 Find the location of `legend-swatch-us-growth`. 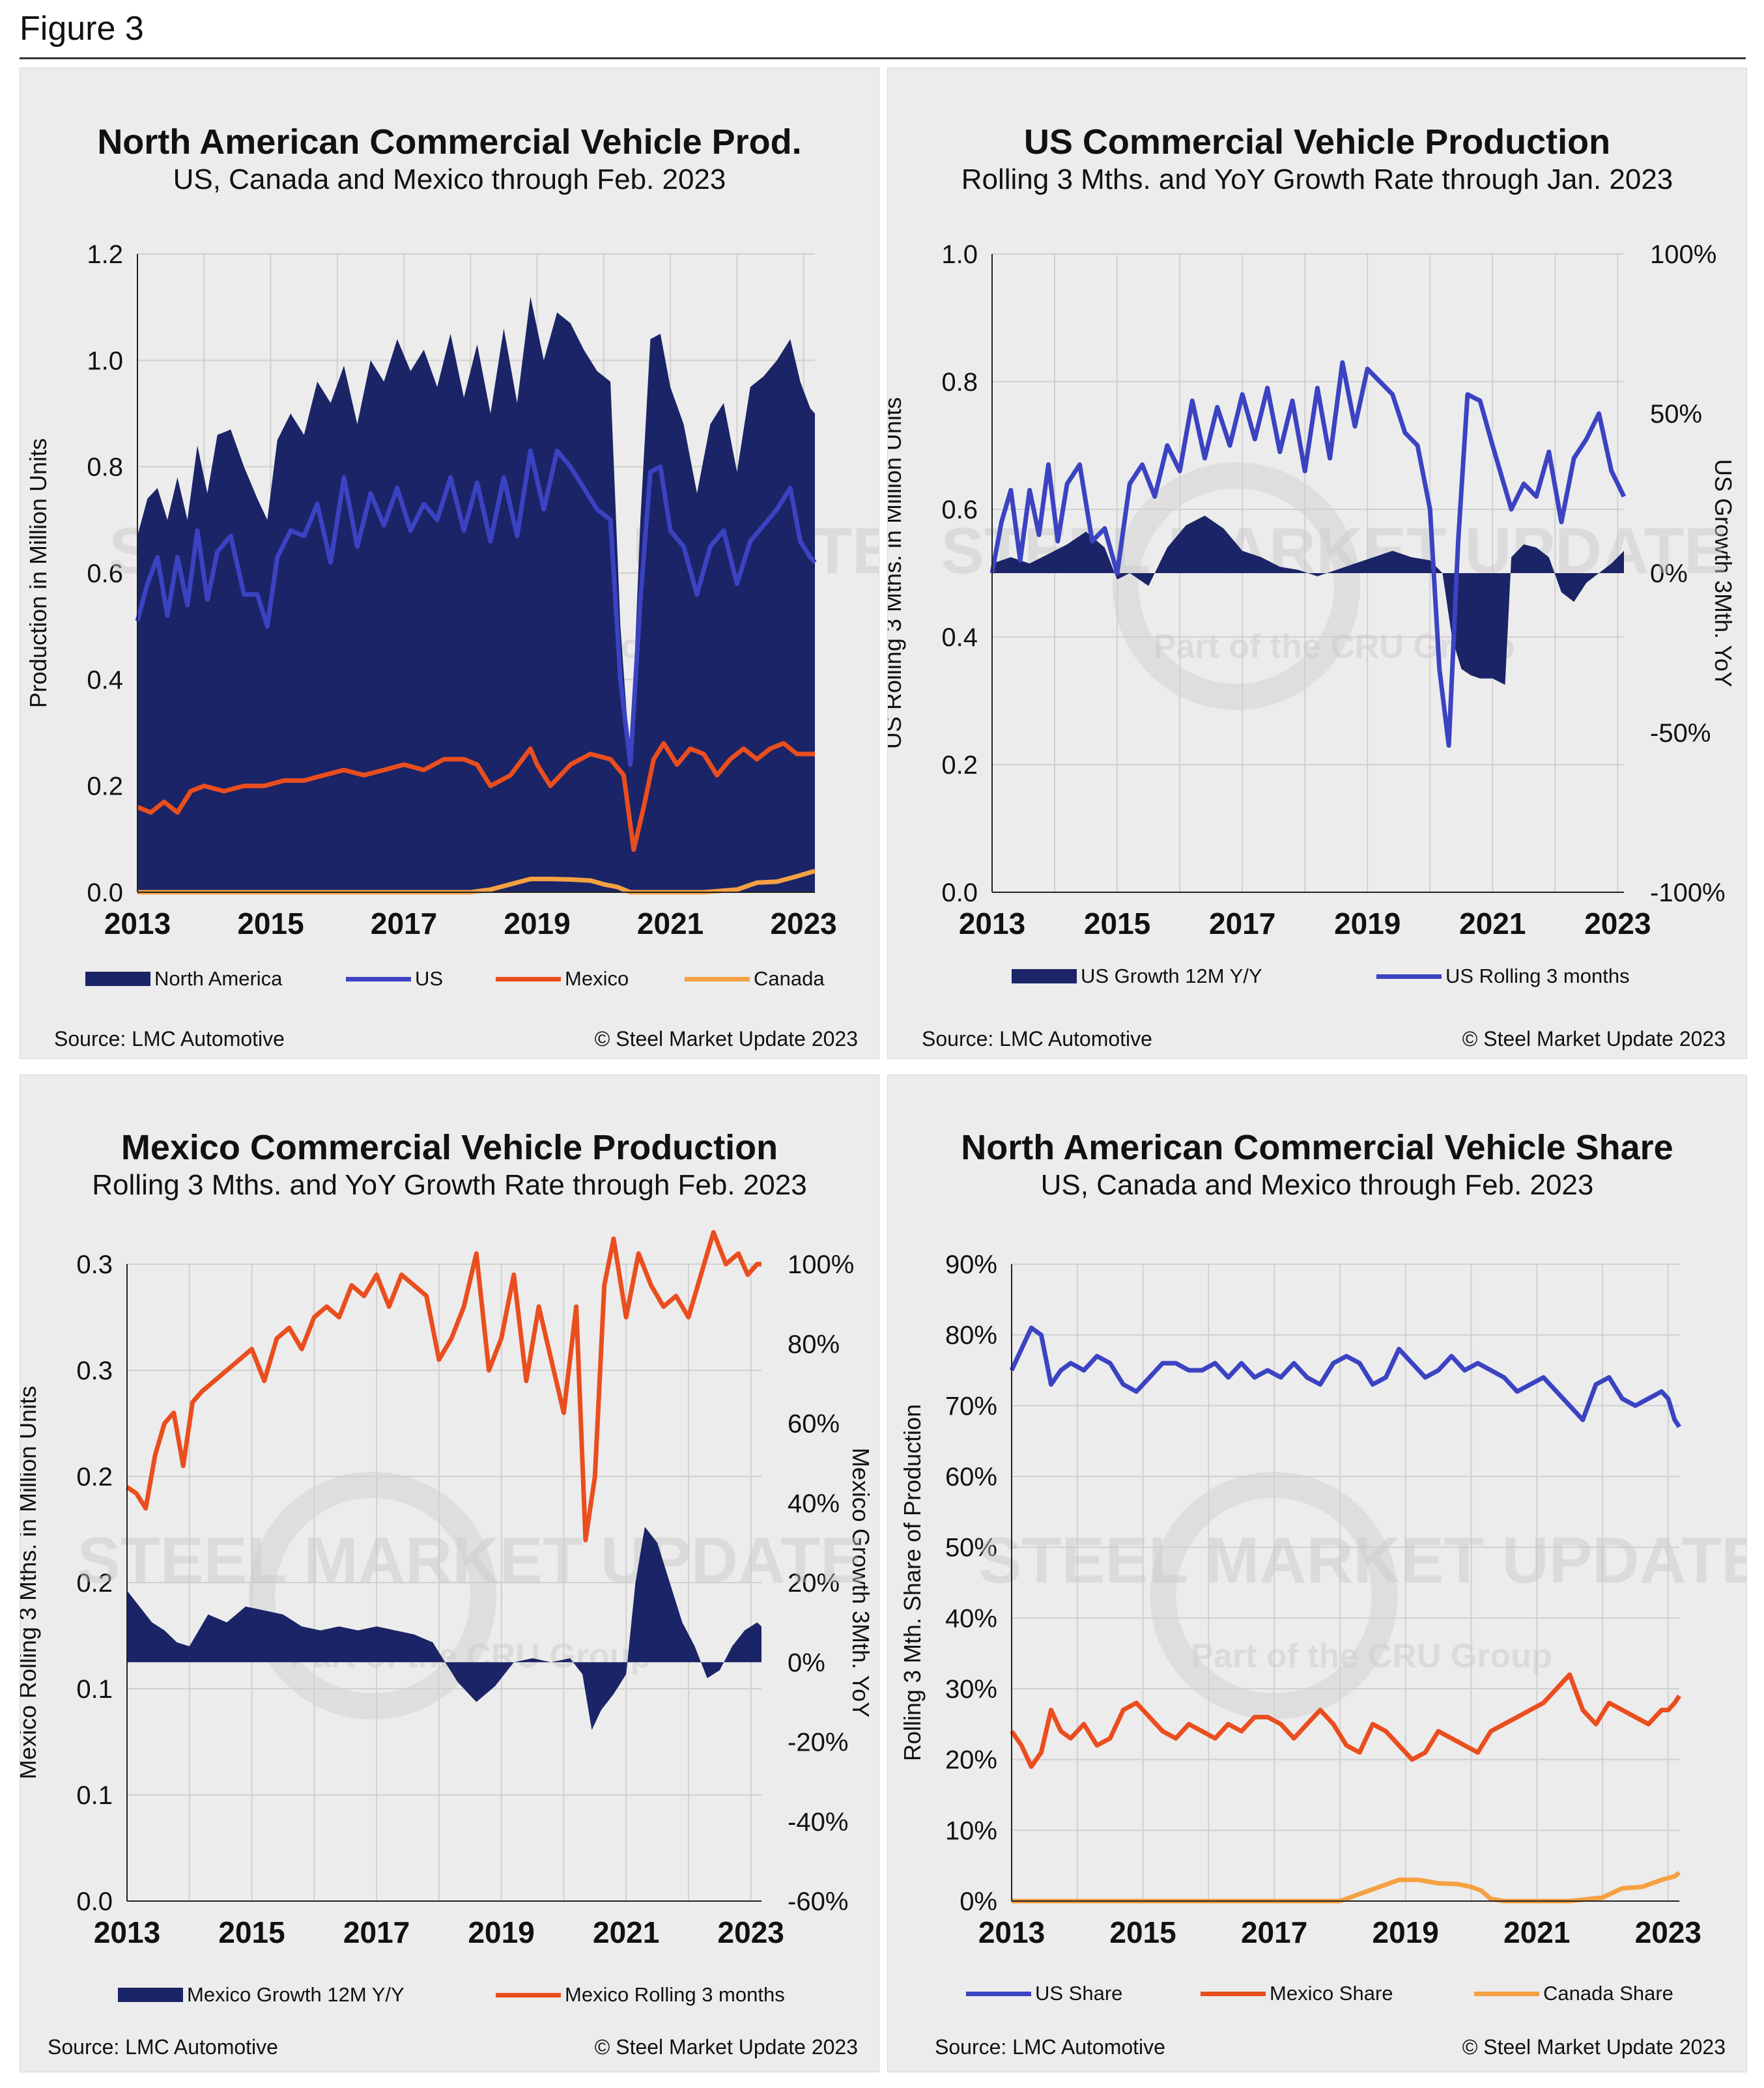

legend-swatch-us-growth is located at coordinates (1044, 976).